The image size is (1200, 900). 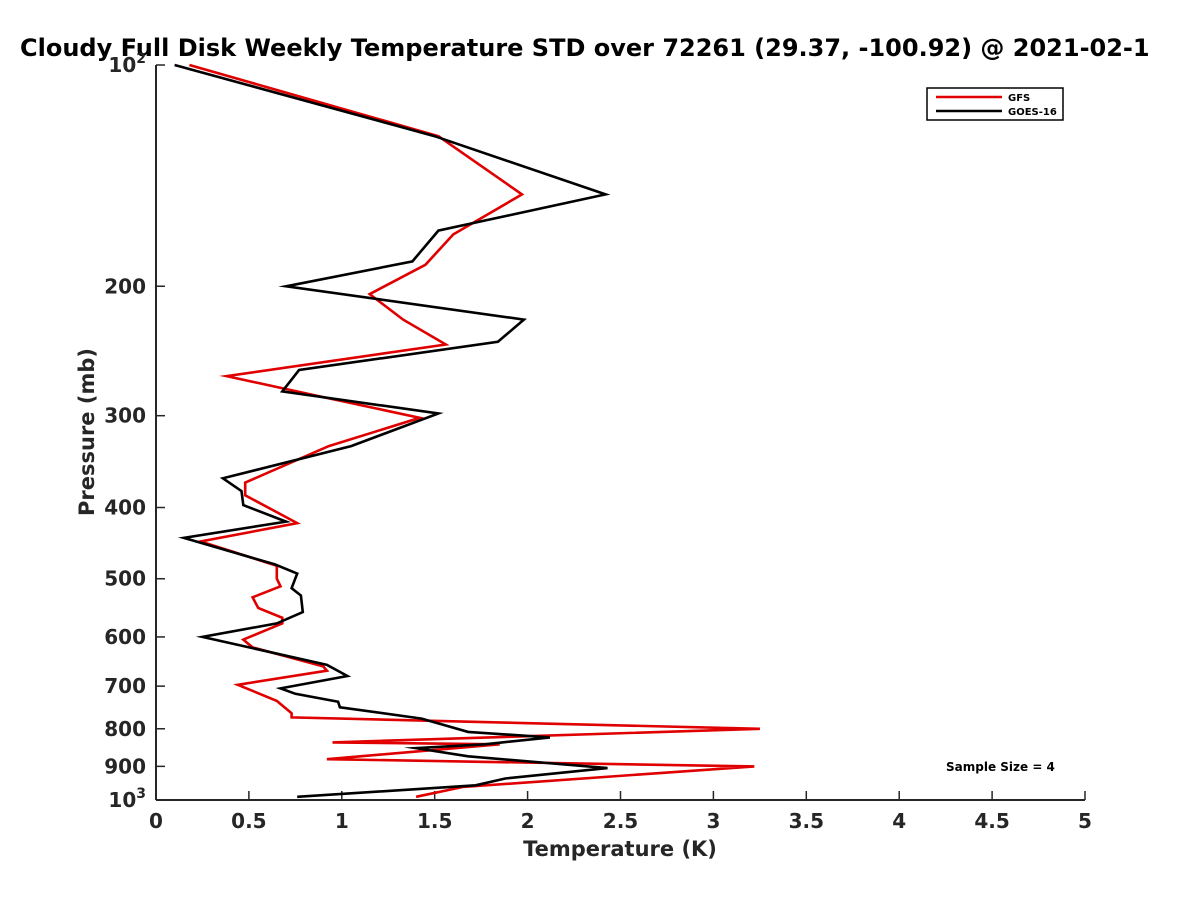 What do you see at coordinates (87, 432) in the screenshot?
I see `y-axis-label: Pressure (mb)` at bounding box center [87, 432].